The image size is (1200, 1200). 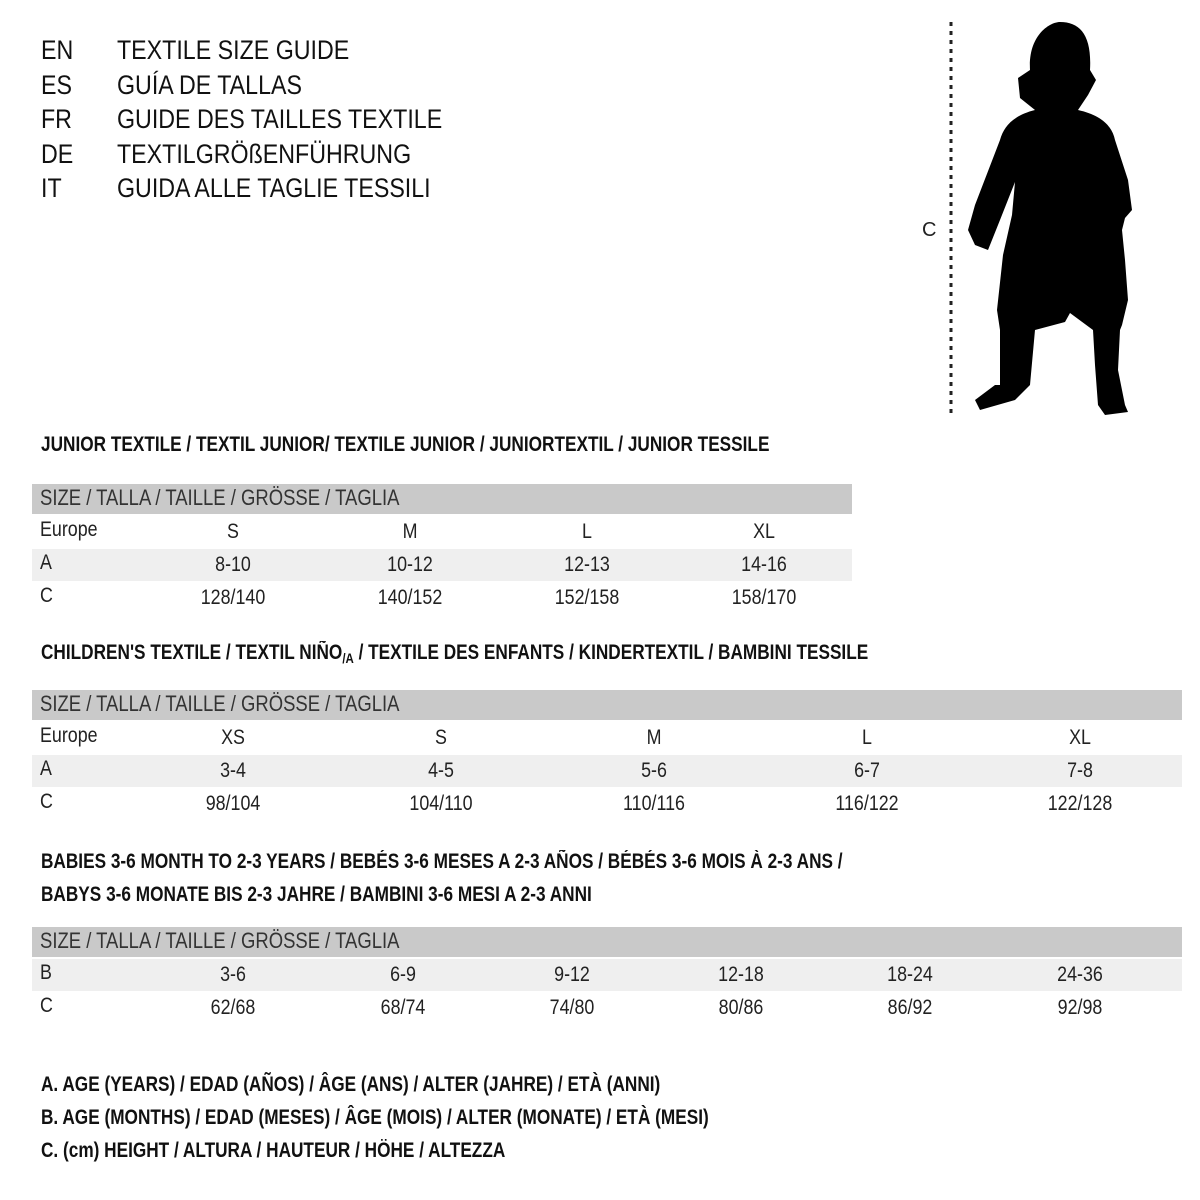 What do you see at coordinates (274, 188) in the screenshot?
I see `title-text: GUIDA ALLE TAGLIE TESSILI` at bounding box center [274, 188].